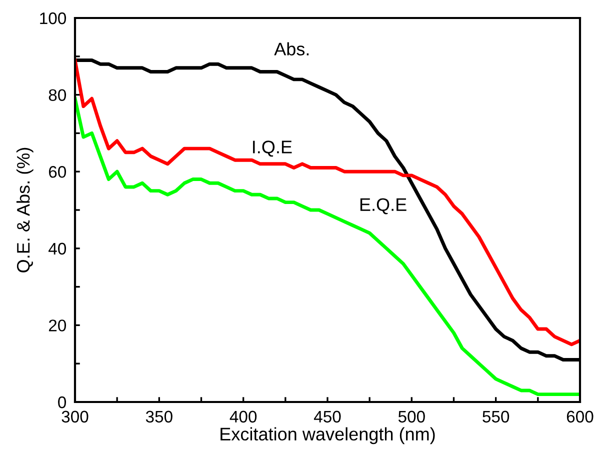 This screenshot has height=456, width=597. I want to click on y-tick-label: 80, so click(57, 95).